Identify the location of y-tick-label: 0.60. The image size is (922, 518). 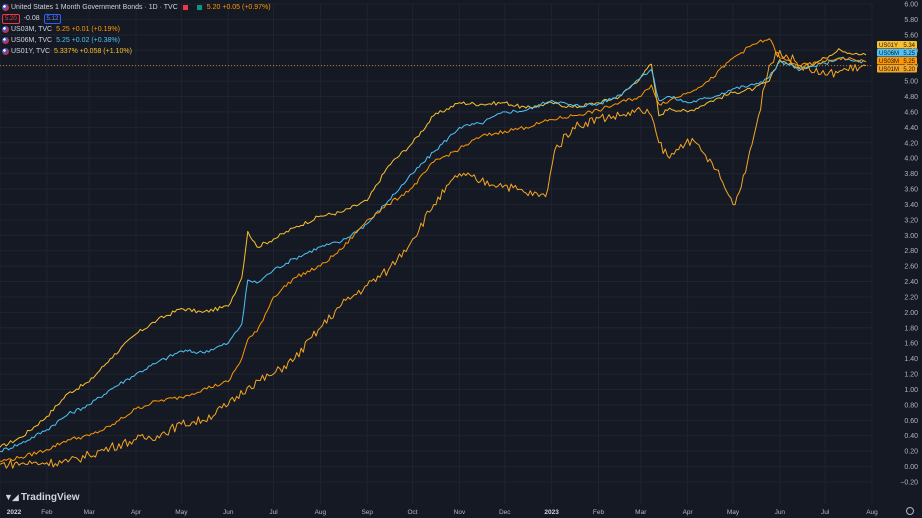
(911, 421).